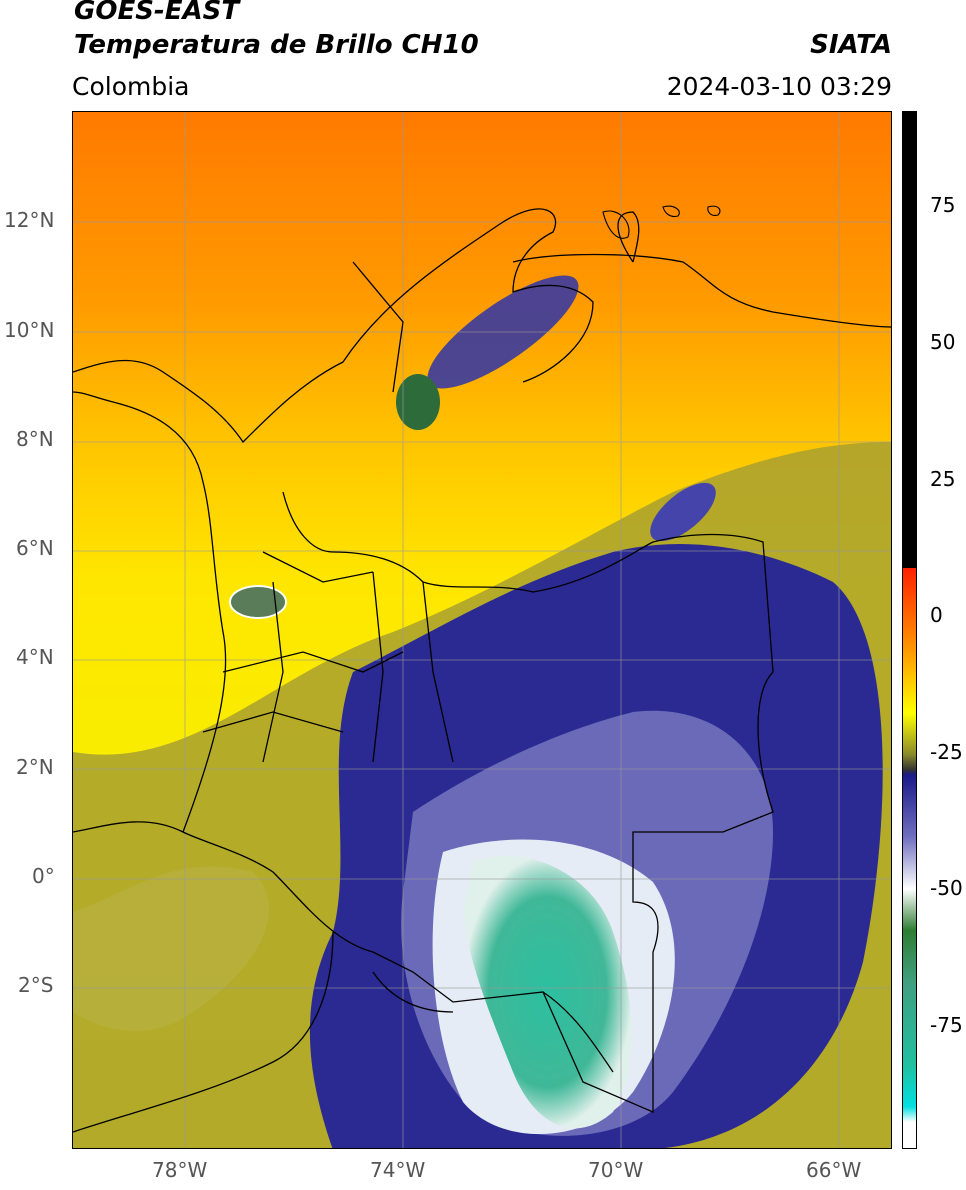  What do you see at coordinates (418, 402) in the screenshot?
I see `cloud-cell-north` at bounding box center [418, 402].